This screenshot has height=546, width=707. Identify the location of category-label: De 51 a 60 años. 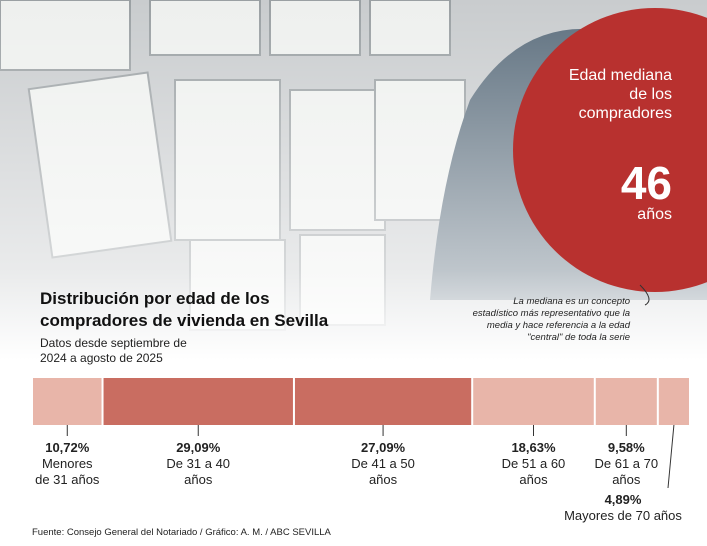
(533, 471).